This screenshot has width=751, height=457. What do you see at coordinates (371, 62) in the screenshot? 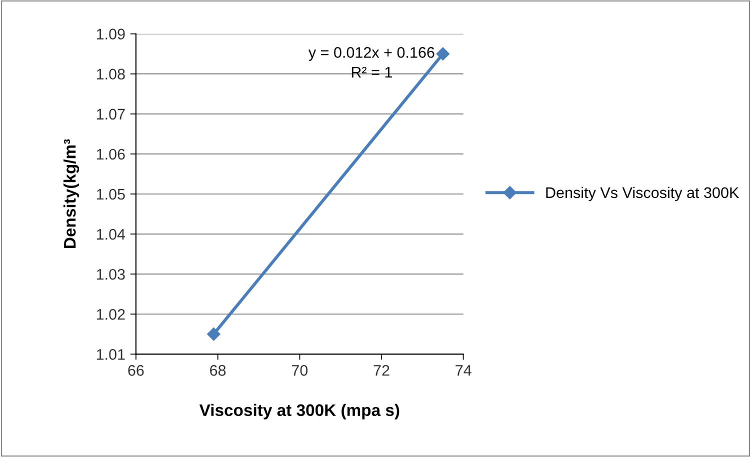
I see `annotation: y = 0.012x + 0.166 R² = 1` at bounding box center [371, 62].